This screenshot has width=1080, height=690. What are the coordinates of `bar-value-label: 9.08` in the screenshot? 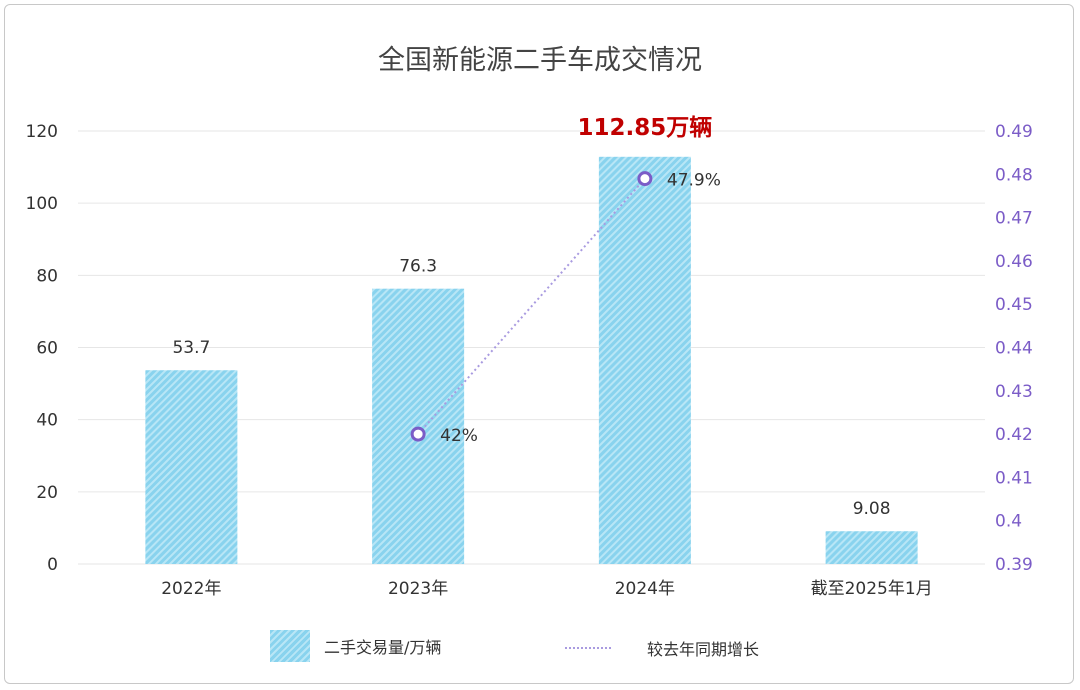 It's located at (872, 509).